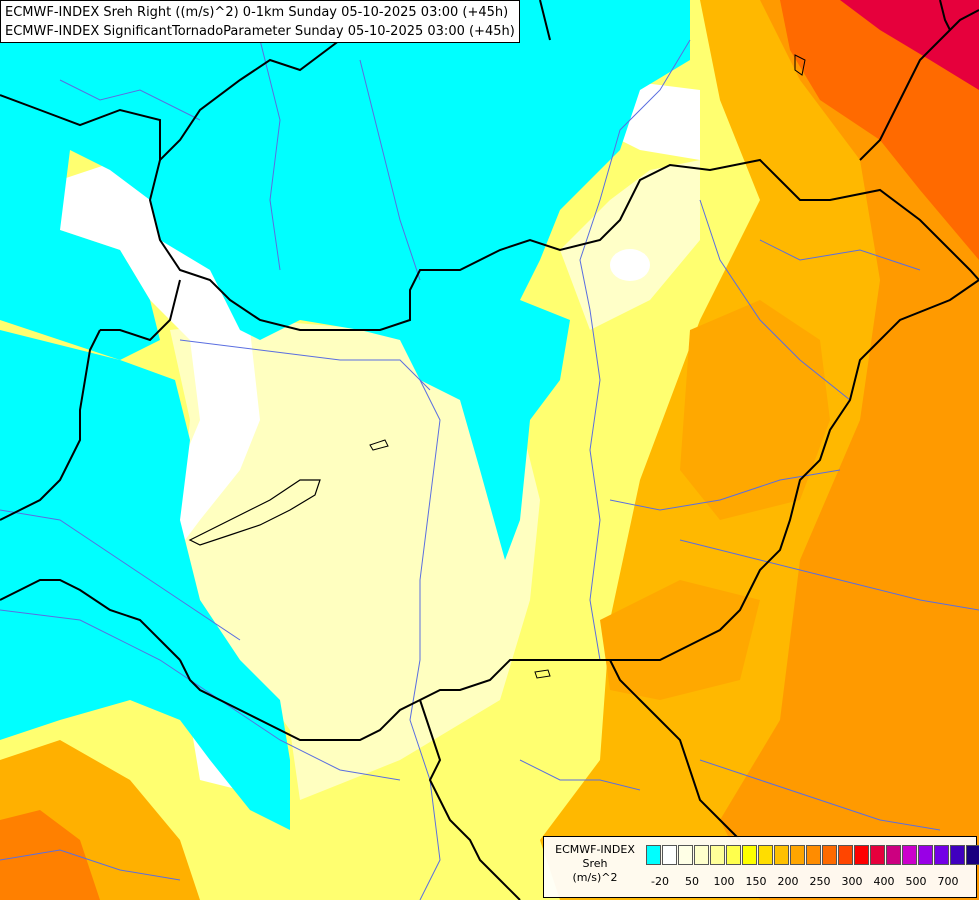  What do you see at coordinates (916, 881) in the screenshot?
I see `legend-tick-label: 500` at bounding box center [916, 881].